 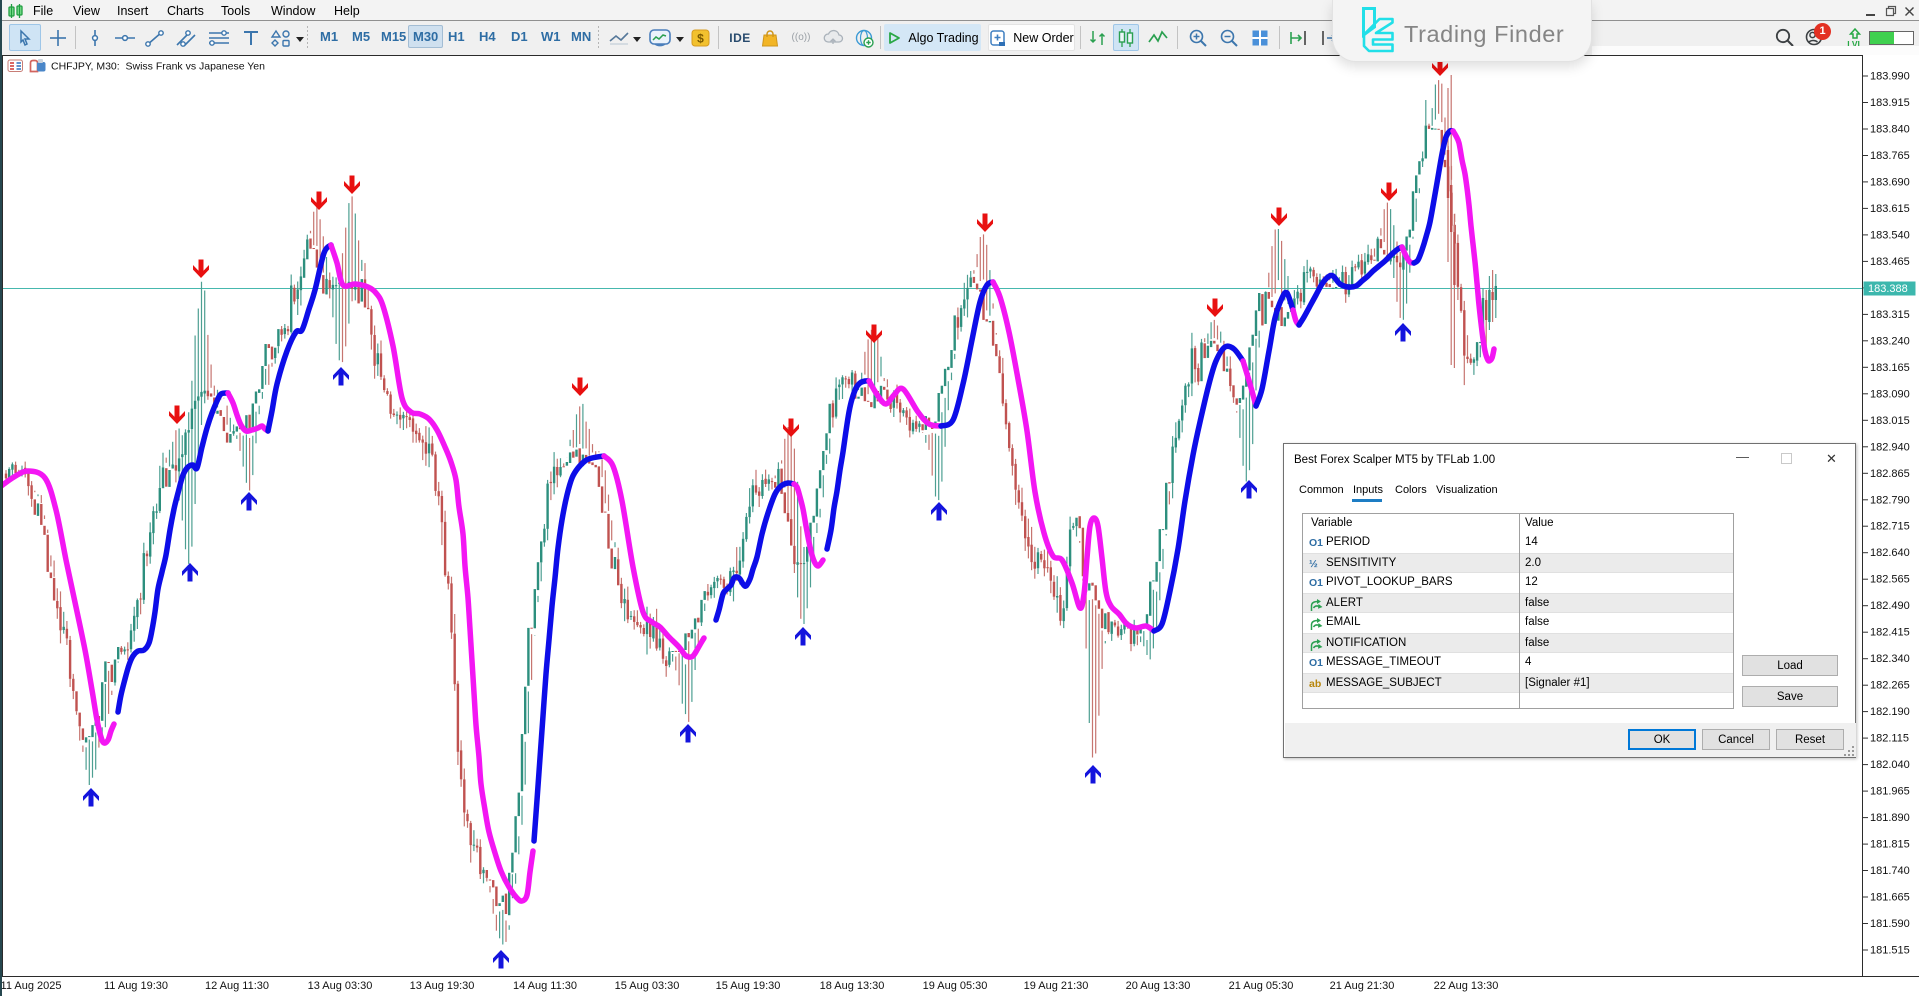 I want to click on svg-text: 13 Aug 19:30, so click(x=442, y=986).